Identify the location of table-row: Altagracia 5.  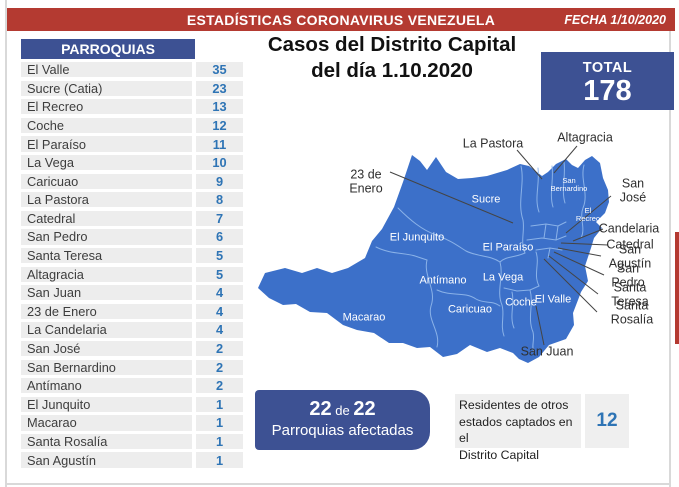
(132, 274).